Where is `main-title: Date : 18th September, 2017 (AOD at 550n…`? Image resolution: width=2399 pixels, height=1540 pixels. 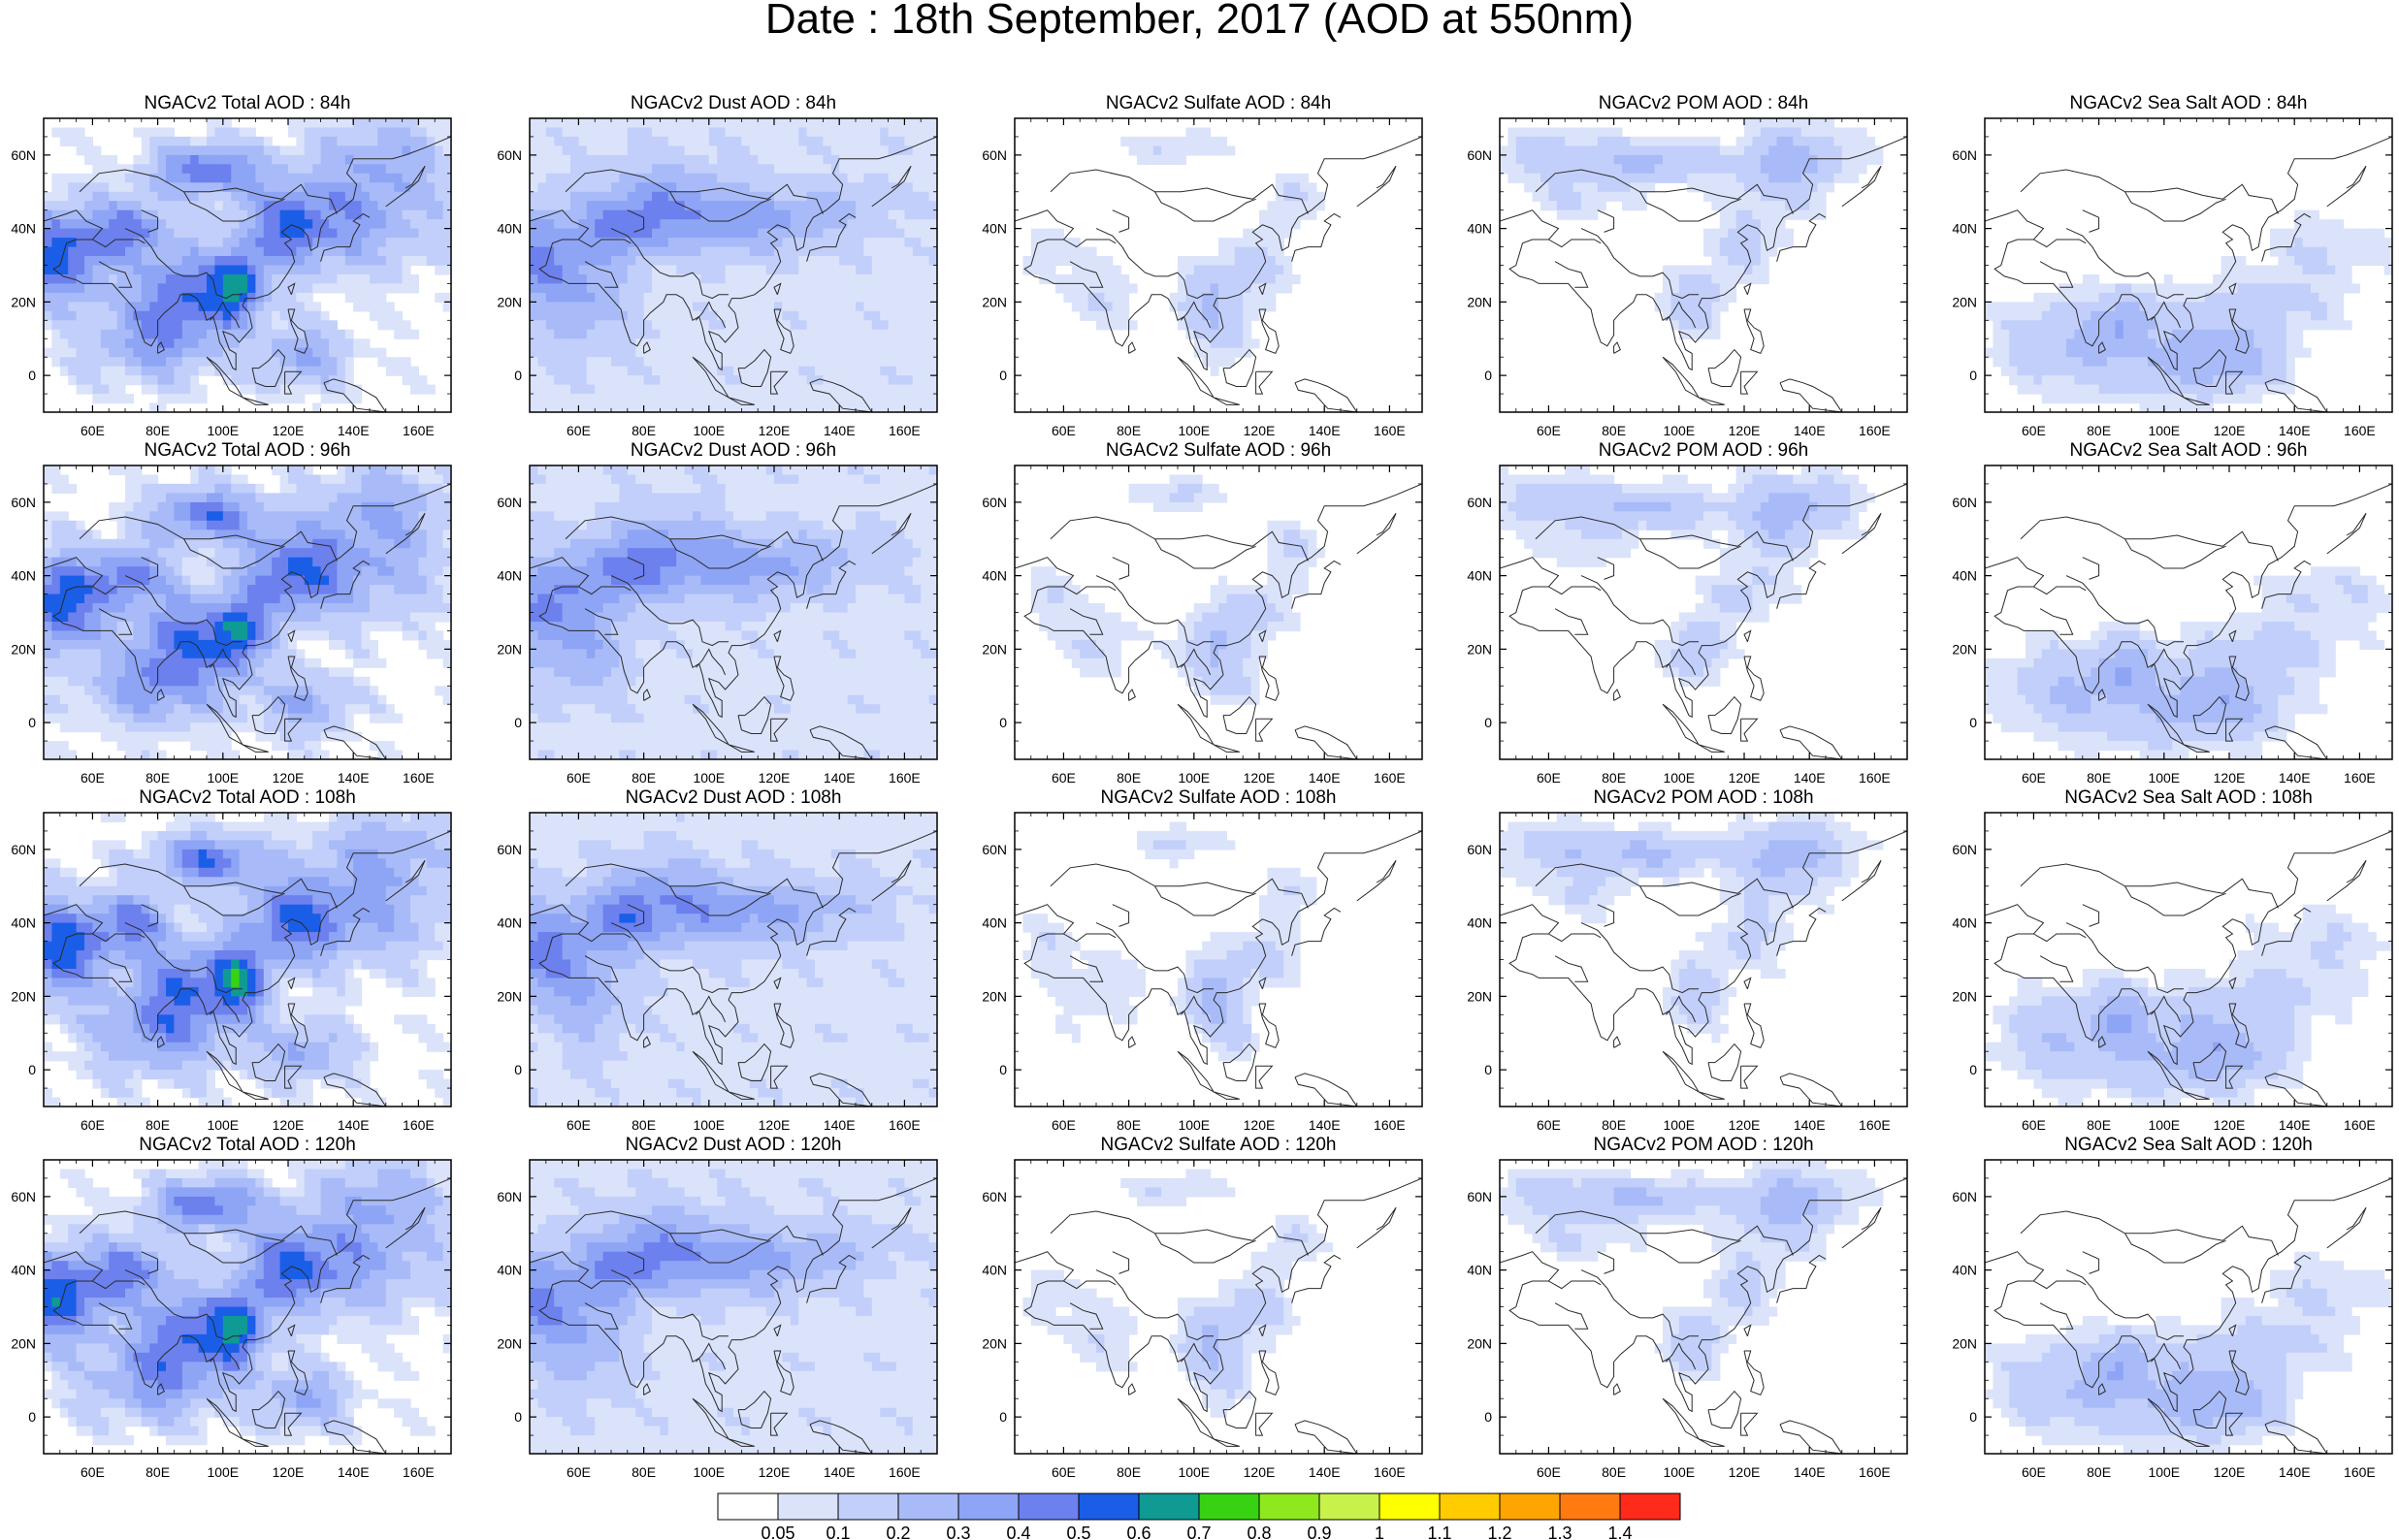 main-title: Date : 18th September, 2017 (AOD at 550n… is located at coordinates (1199, 20).